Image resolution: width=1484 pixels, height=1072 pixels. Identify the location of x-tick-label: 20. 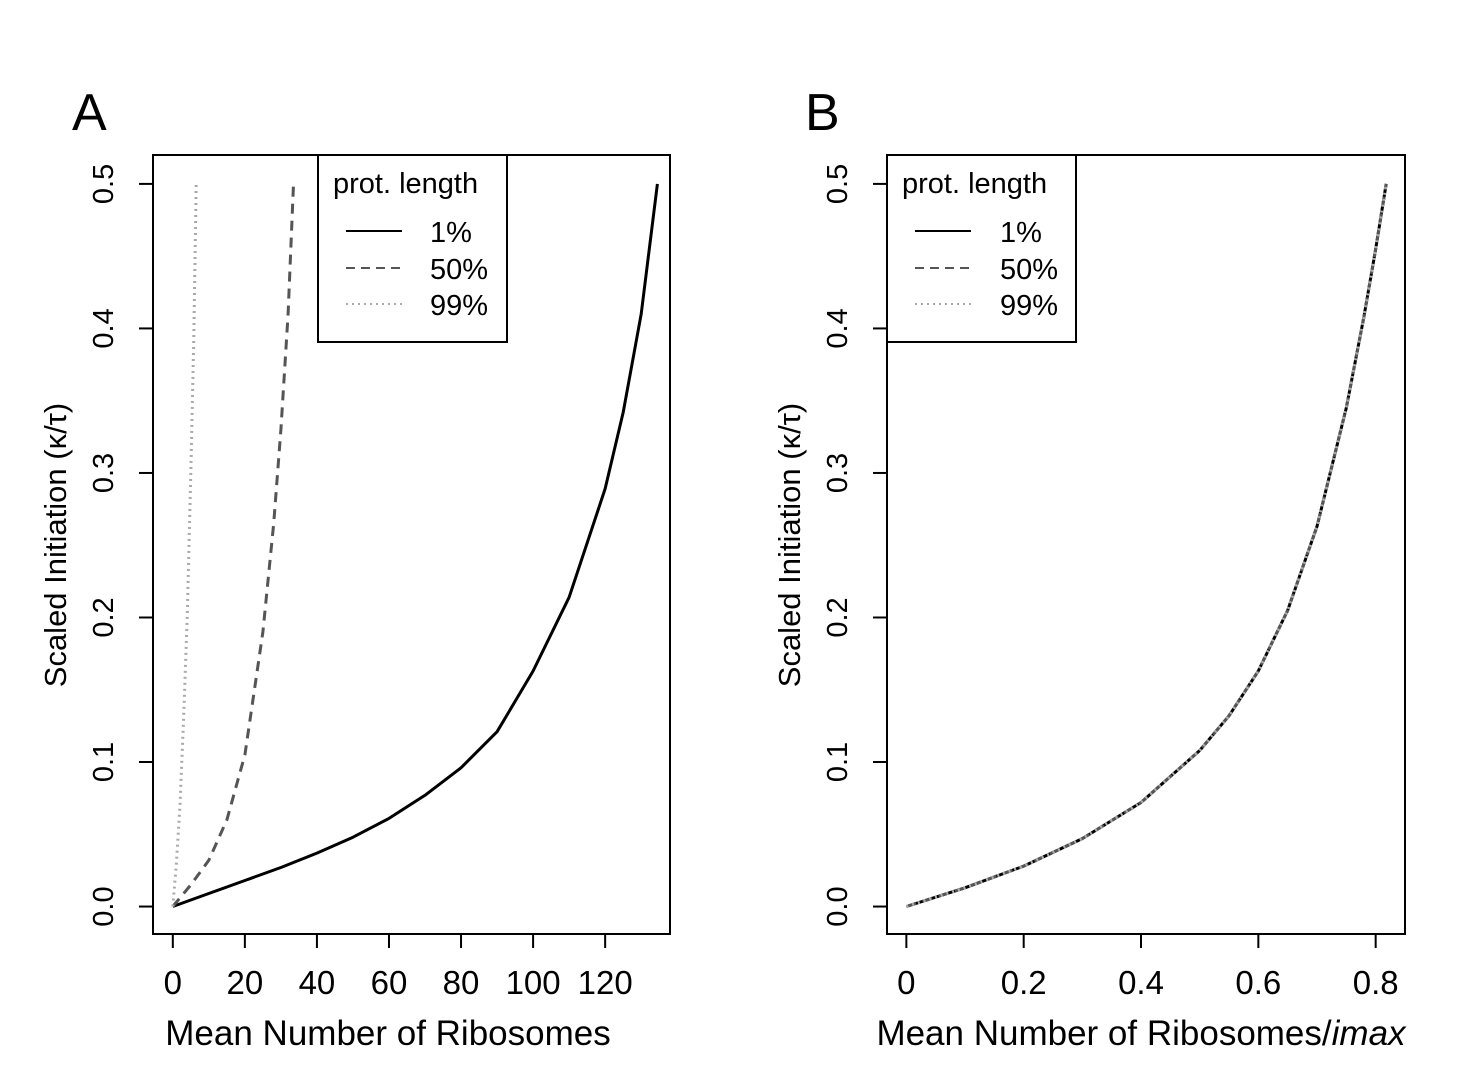
(245, 982).